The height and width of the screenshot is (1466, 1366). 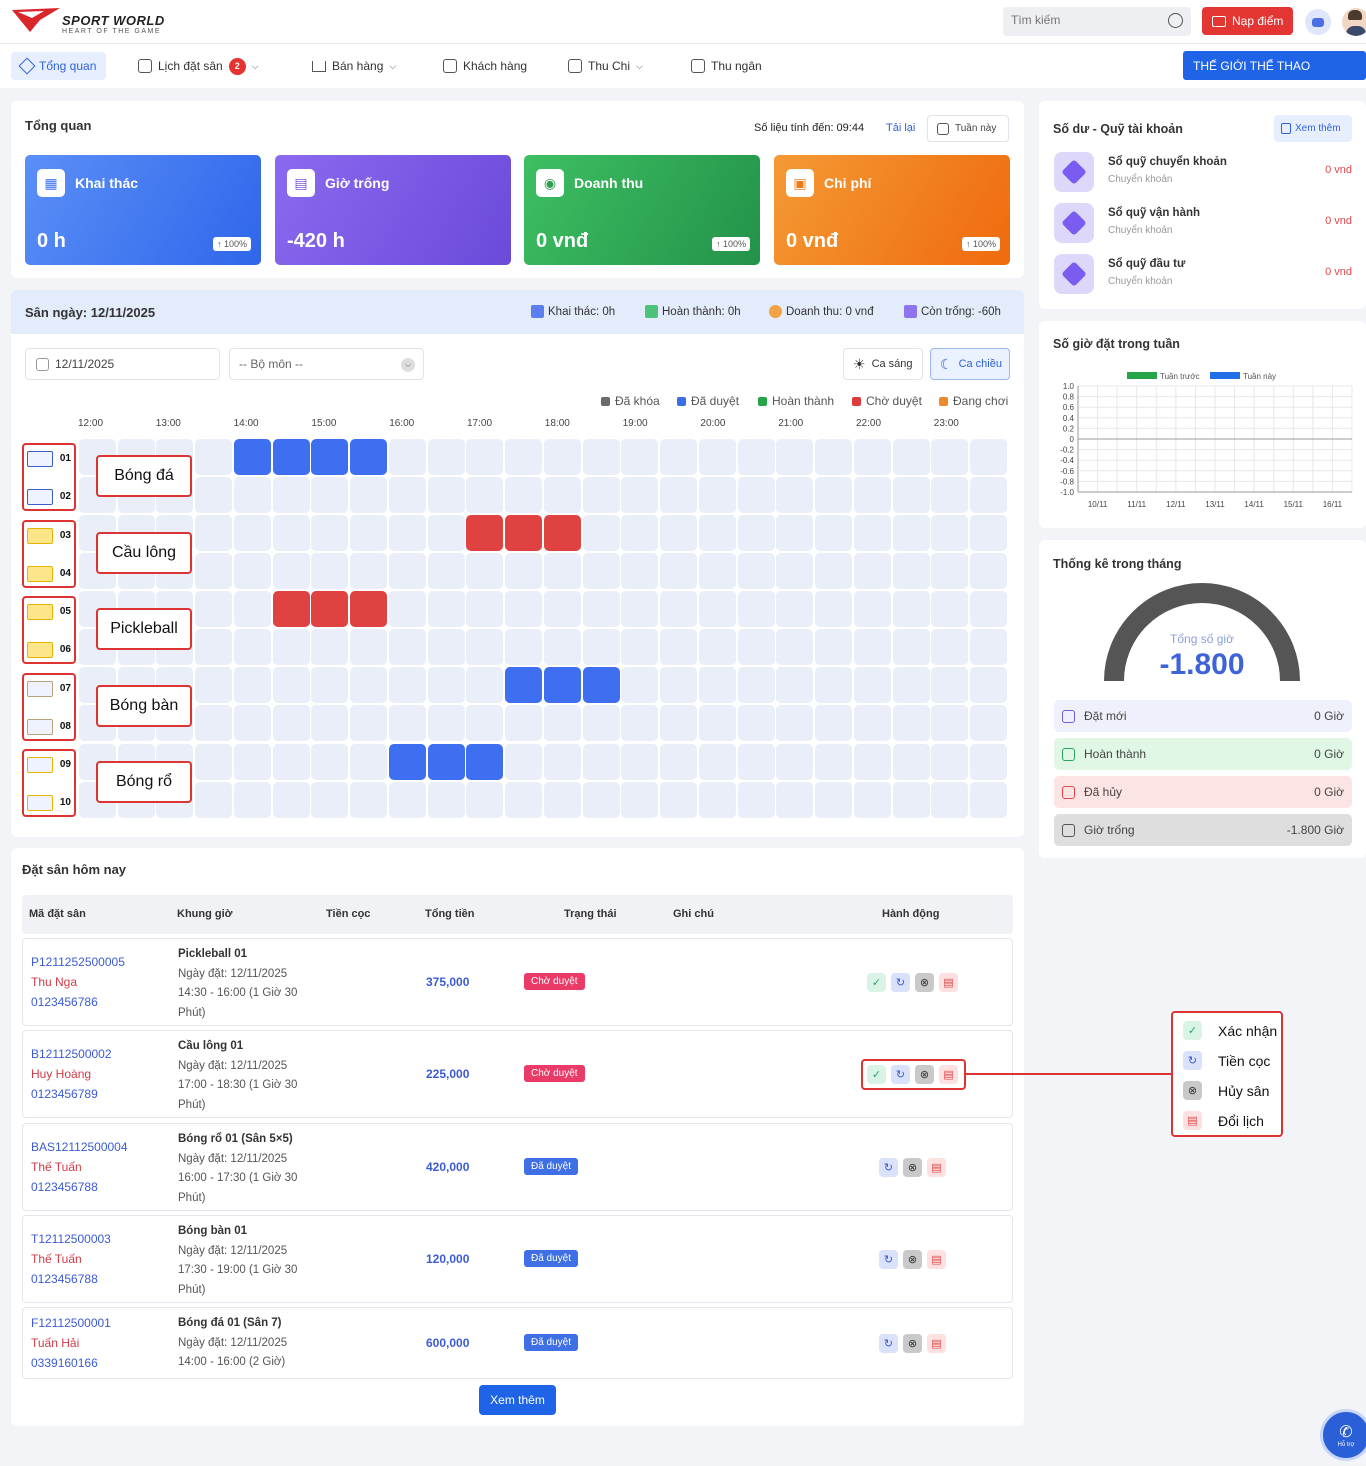 I want to click on booking-code-link: F12112500001, so click(x=71, y=1323).